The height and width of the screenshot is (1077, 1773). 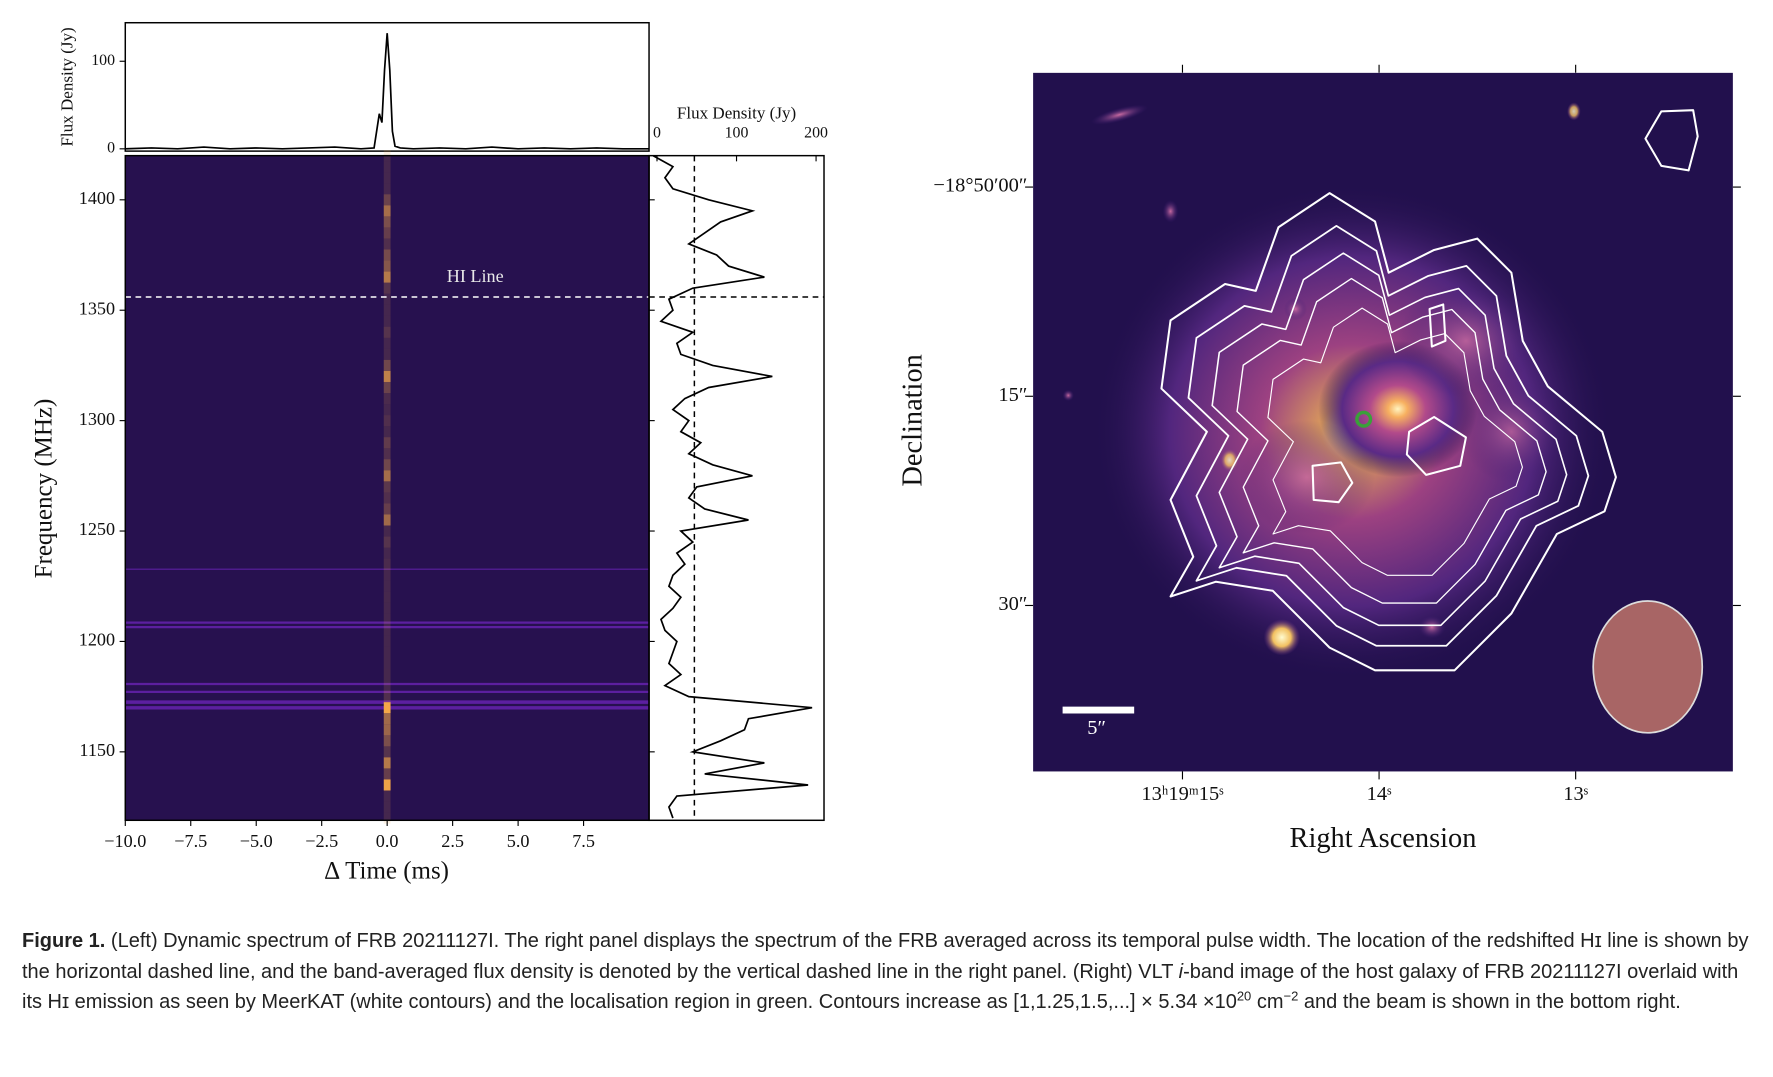 I want to click on caption-text: −2, so click(x=1291, y=996).